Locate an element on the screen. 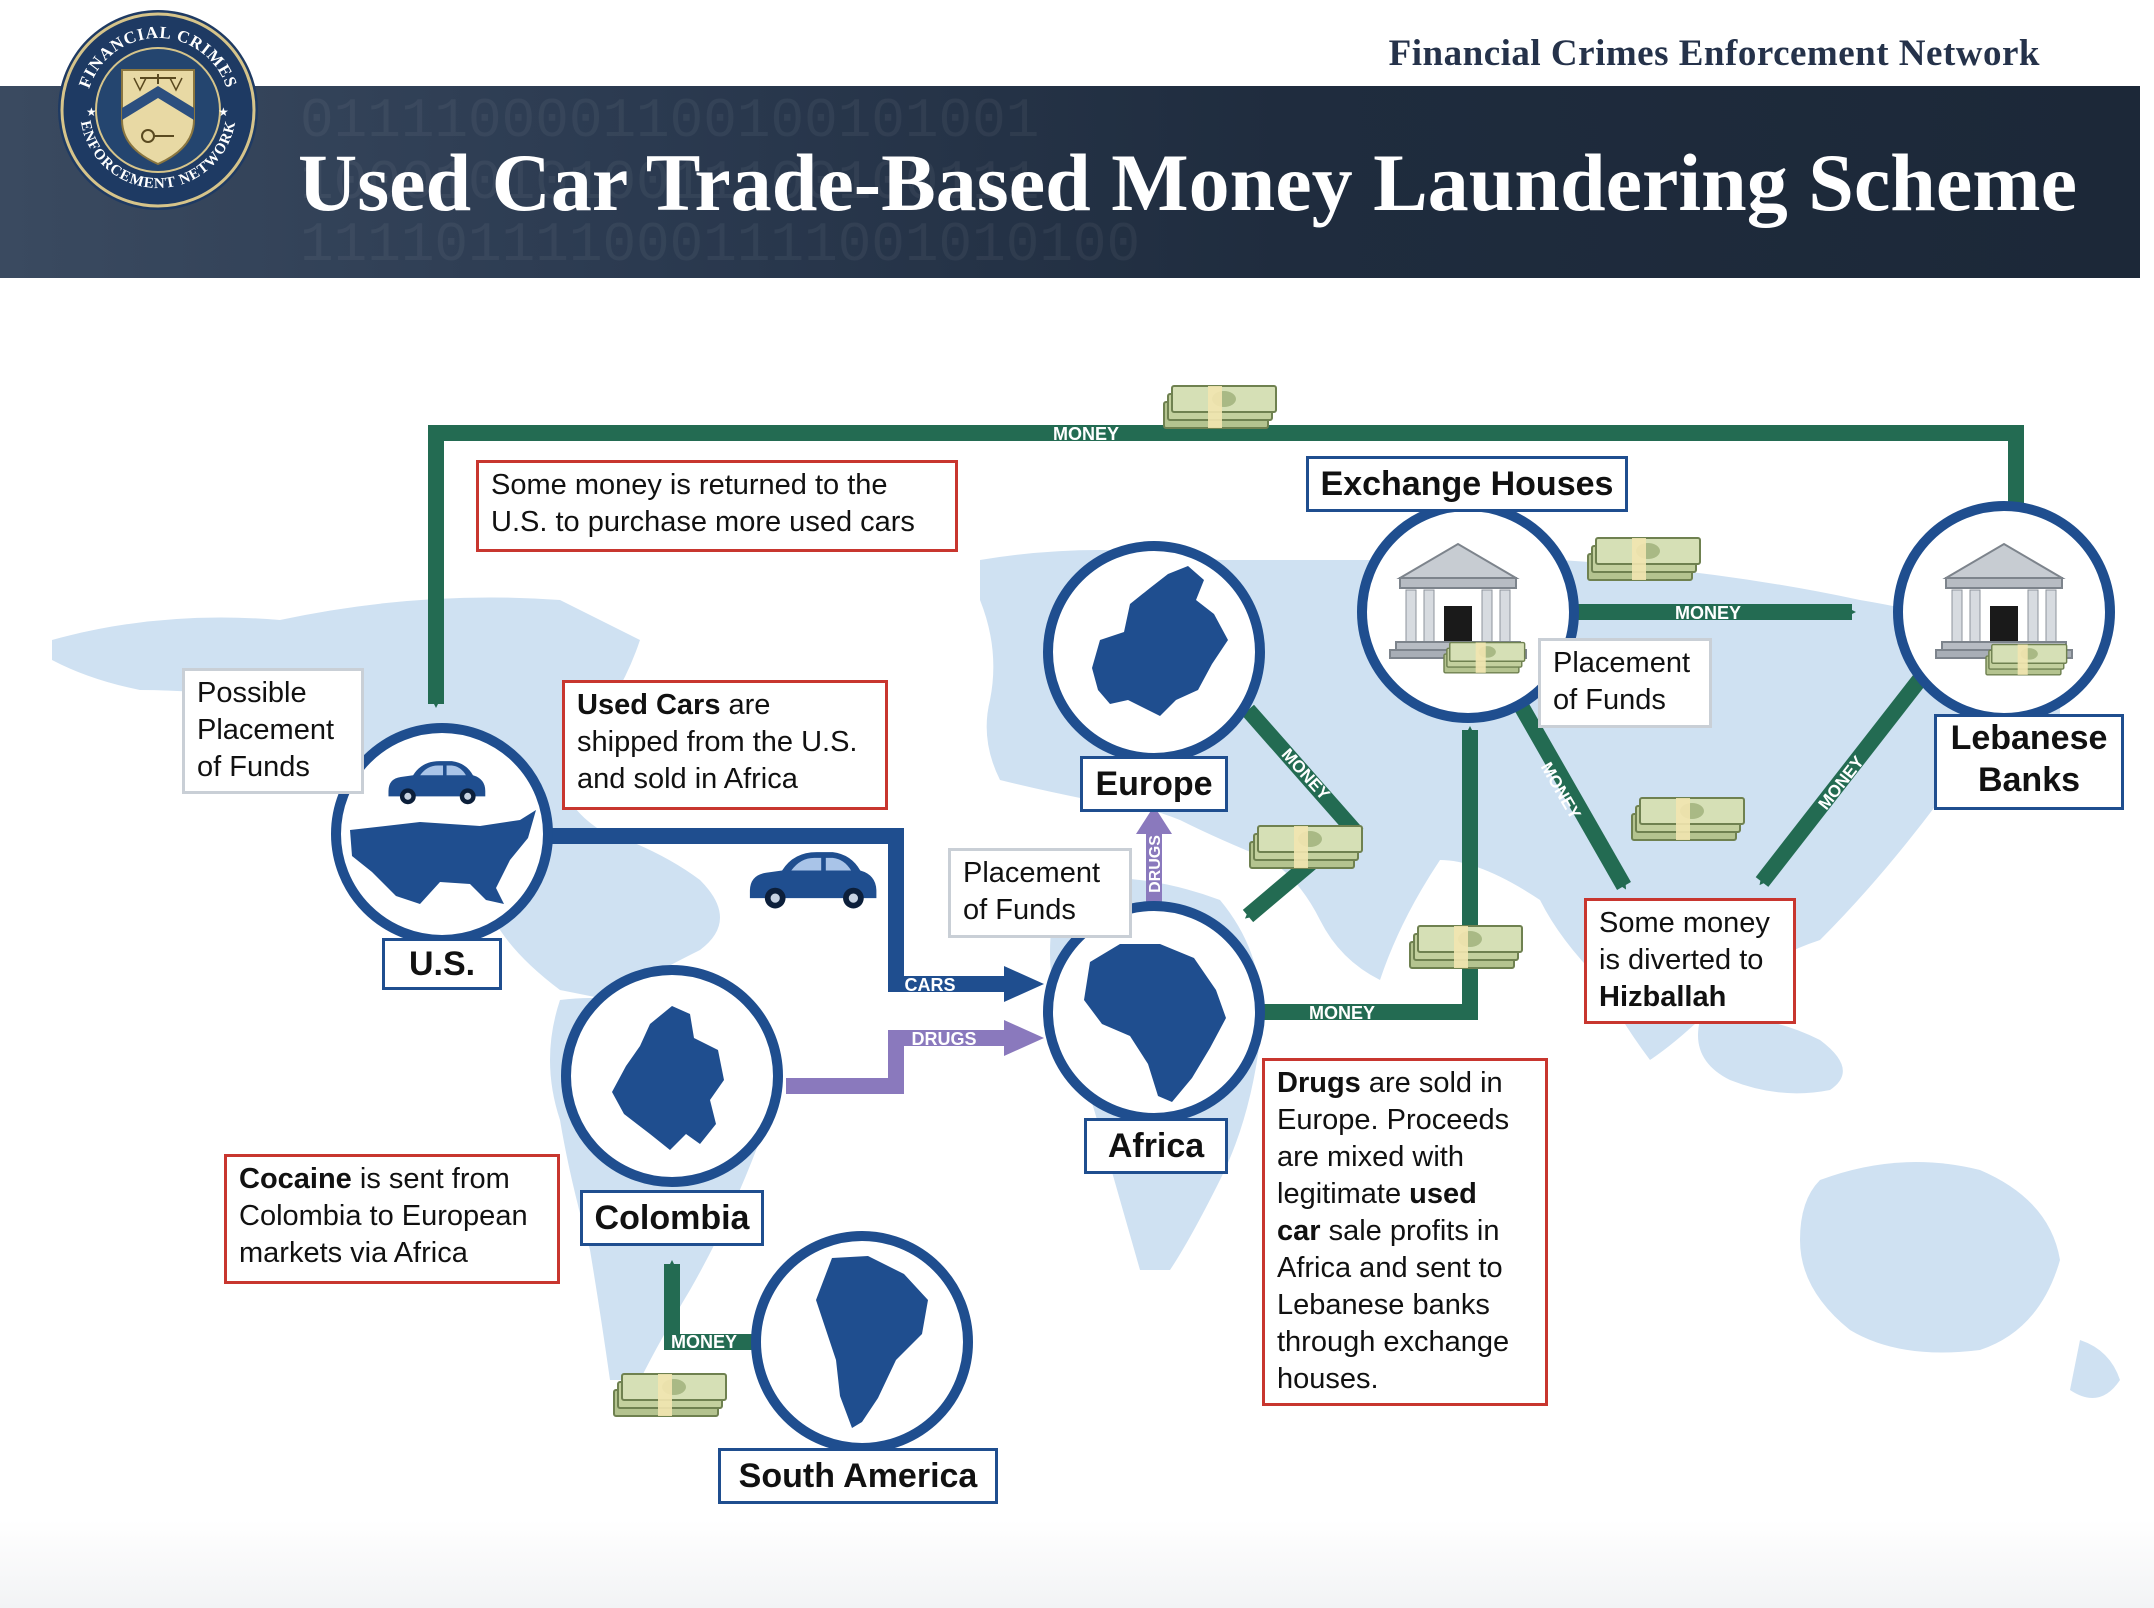  note-money-returned-line1: Some money is returned to the is located at coordinates (689, 485).